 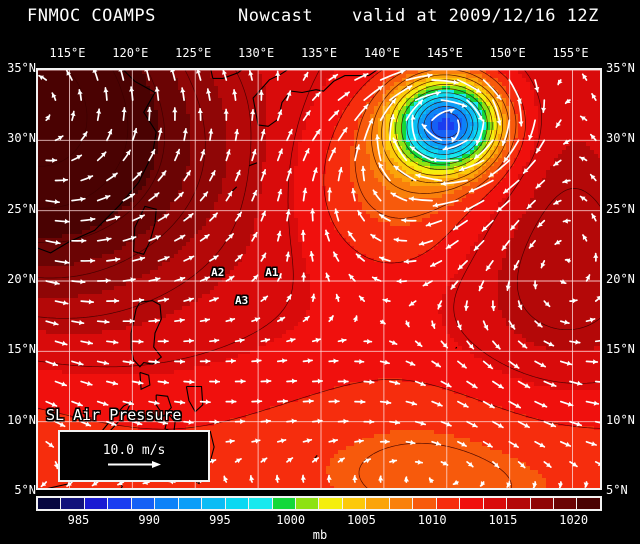 I want to click on lon-tick-label: 150°E, so click(x=507, y=53).